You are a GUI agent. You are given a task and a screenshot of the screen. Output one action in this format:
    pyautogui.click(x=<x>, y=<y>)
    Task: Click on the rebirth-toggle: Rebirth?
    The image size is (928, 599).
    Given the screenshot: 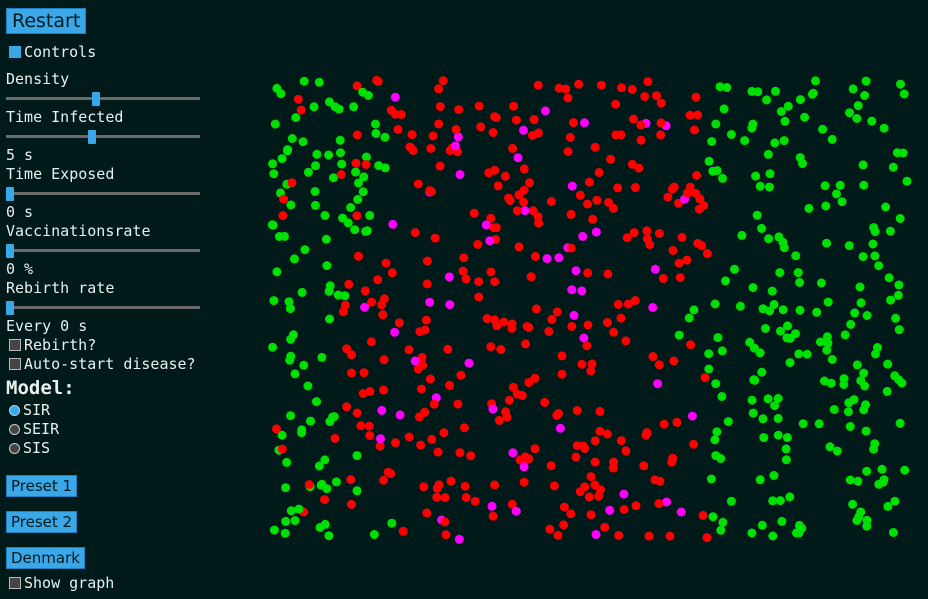 What is the action you would take?
    pyautogui.click(x=52, y=345)
    